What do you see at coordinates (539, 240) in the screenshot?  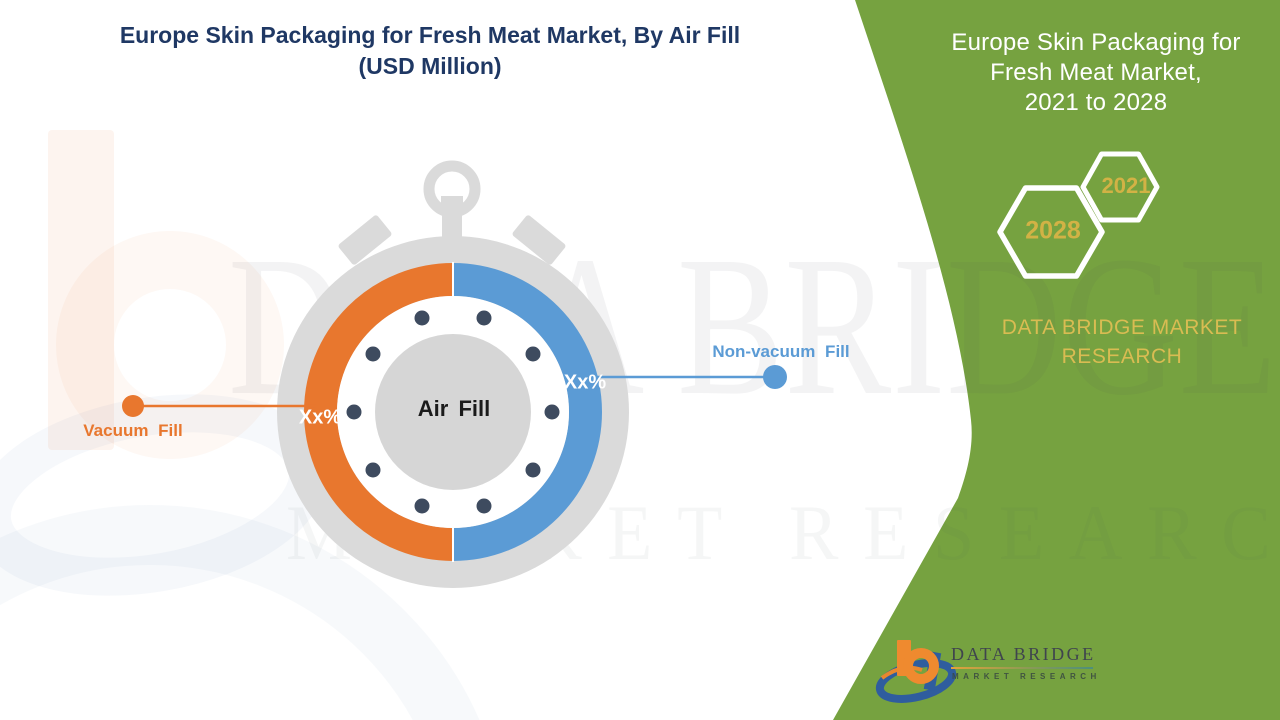 I see `stopwatch-right-button` at bounding box center [539, 240].